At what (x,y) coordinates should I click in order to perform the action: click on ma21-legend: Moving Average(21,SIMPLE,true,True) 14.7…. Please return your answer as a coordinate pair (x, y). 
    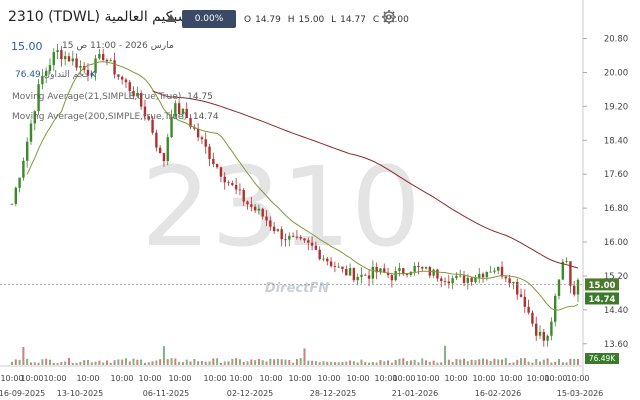
    Looking at the image, I should click on (112, 97).